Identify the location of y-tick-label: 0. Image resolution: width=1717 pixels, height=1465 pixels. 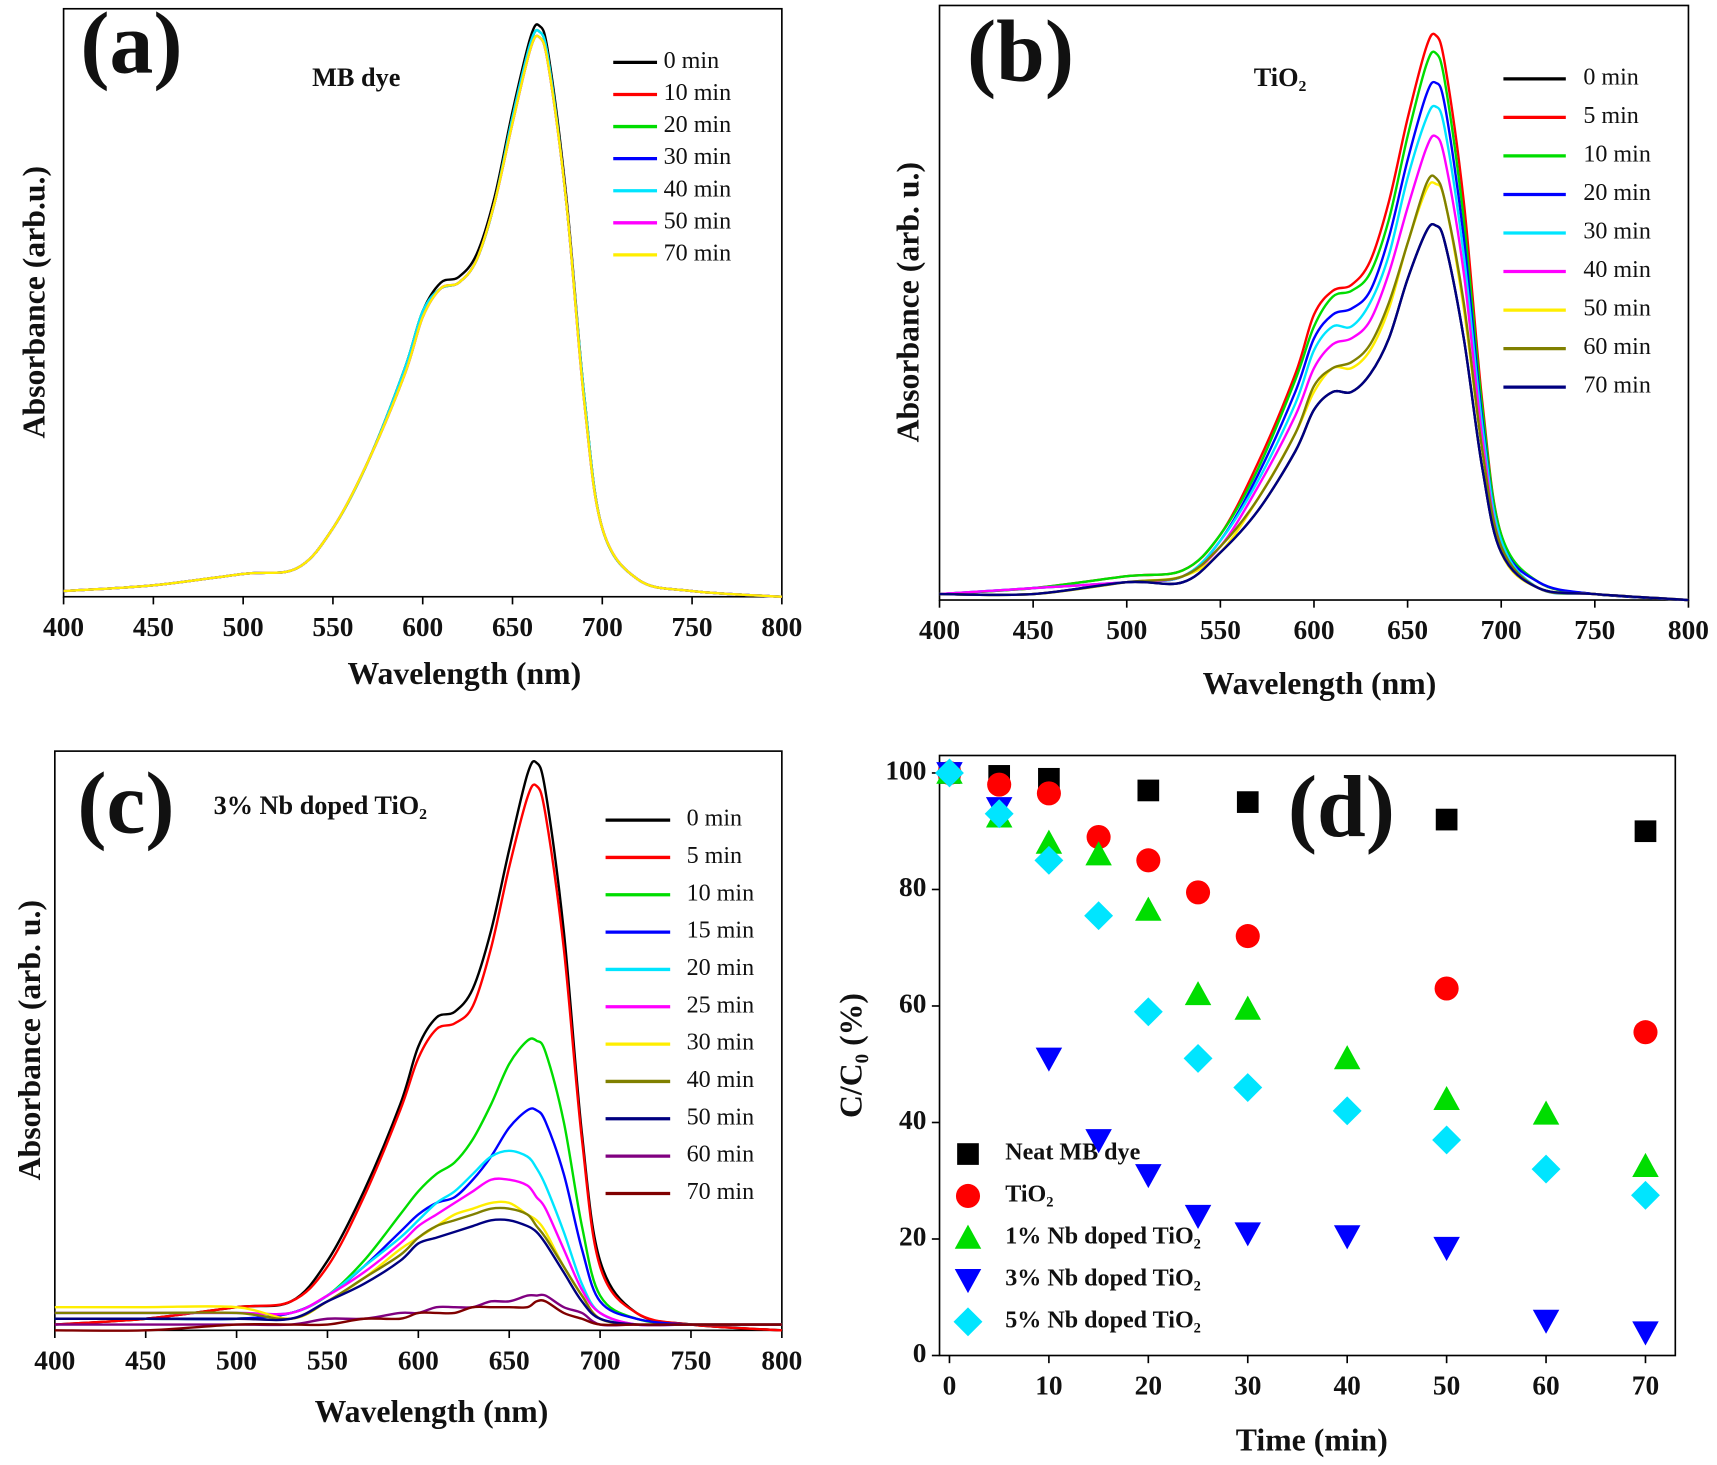
(920, 1353).